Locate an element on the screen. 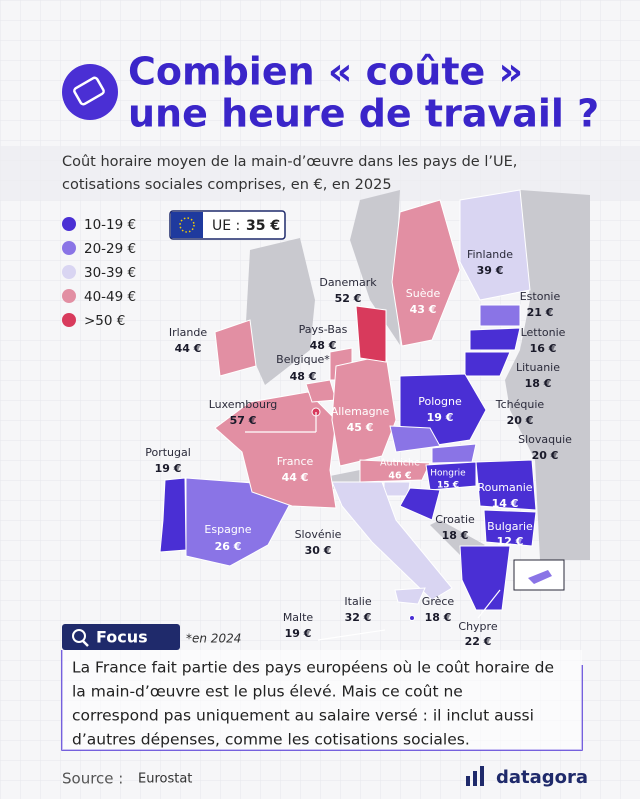  focus-badge is located at coordinates (121, 637).